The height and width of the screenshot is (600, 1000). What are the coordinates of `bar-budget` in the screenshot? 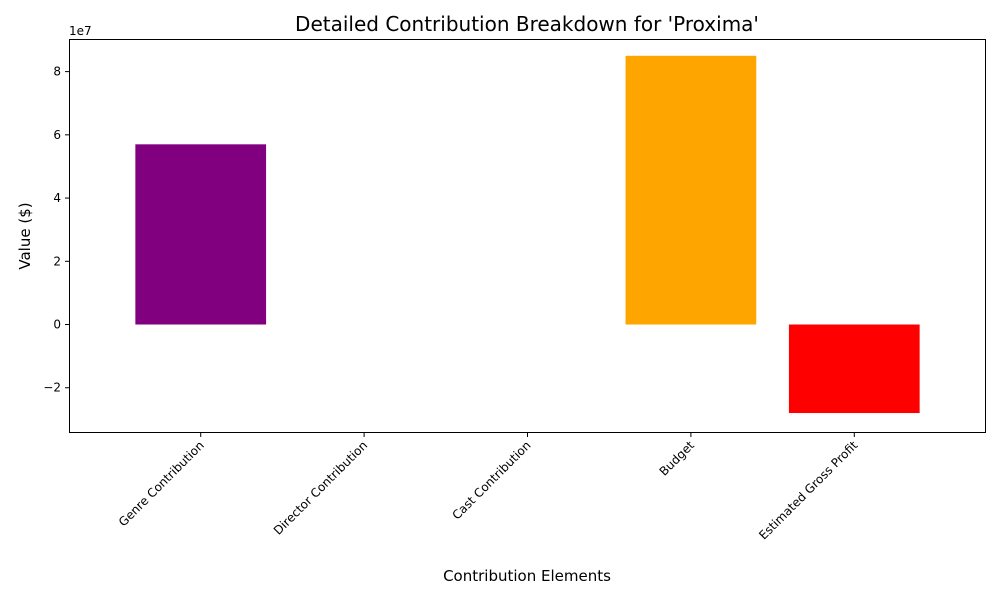 It's located at (691, 190).